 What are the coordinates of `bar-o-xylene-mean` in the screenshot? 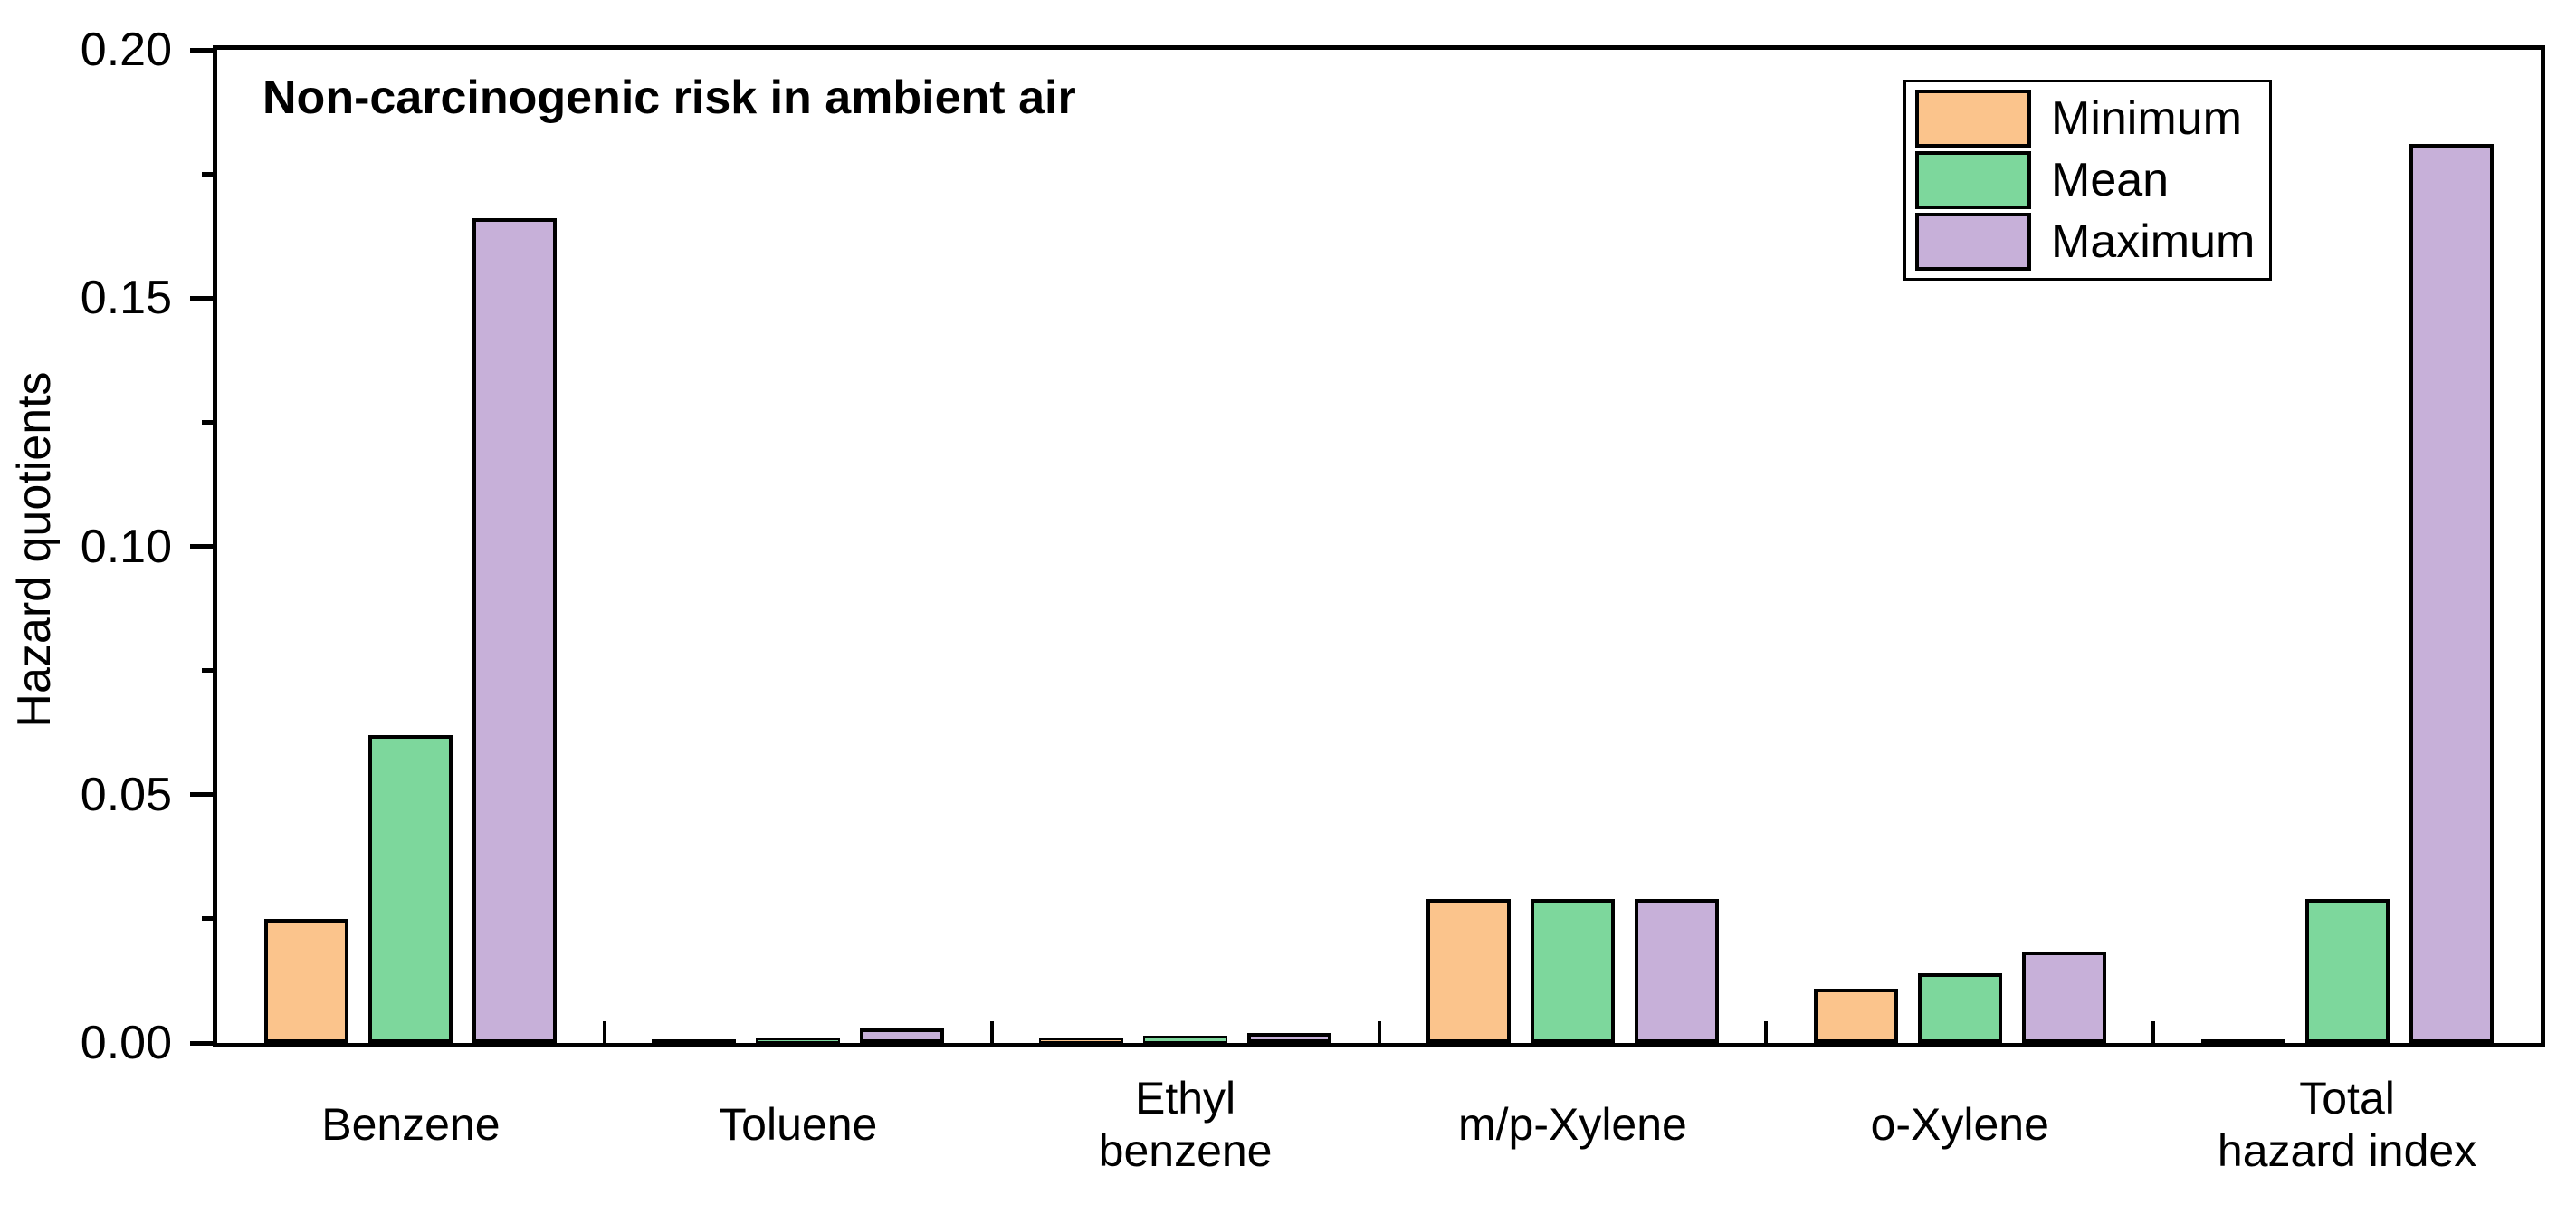 It's located at (1959, 1008).